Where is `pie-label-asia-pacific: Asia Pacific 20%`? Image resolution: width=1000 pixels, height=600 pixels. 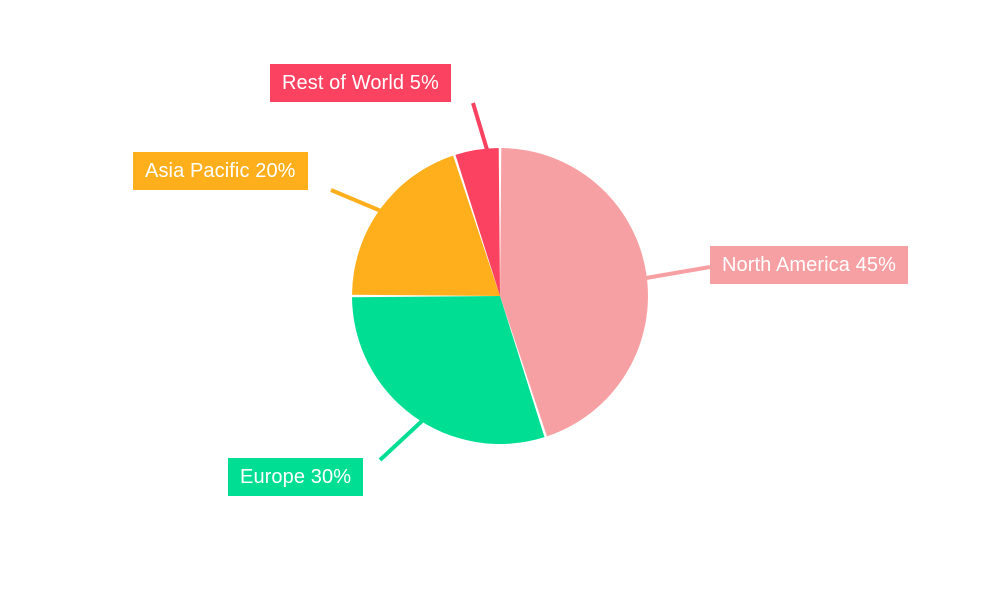 pie-label-asia-pacific: Asia Pacific 20% is located at coordinates (220, 171).